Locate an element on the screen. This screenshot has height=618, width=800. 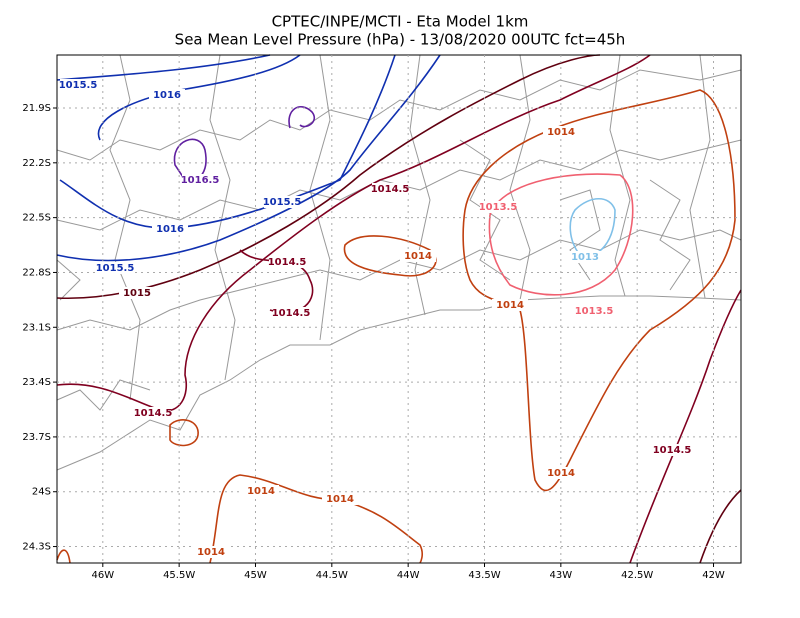
x-tick-label: 45.5W is located at coordinates (179, 575).